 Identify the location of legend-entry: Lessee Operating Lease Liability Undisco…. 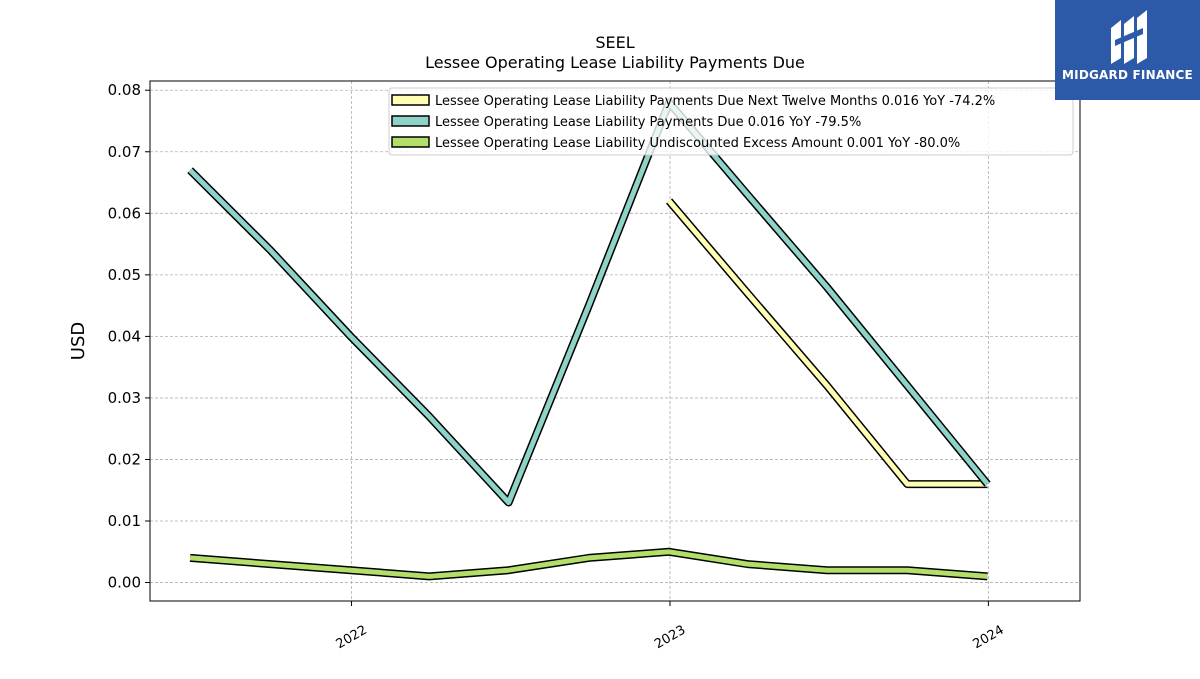
(697, 143).